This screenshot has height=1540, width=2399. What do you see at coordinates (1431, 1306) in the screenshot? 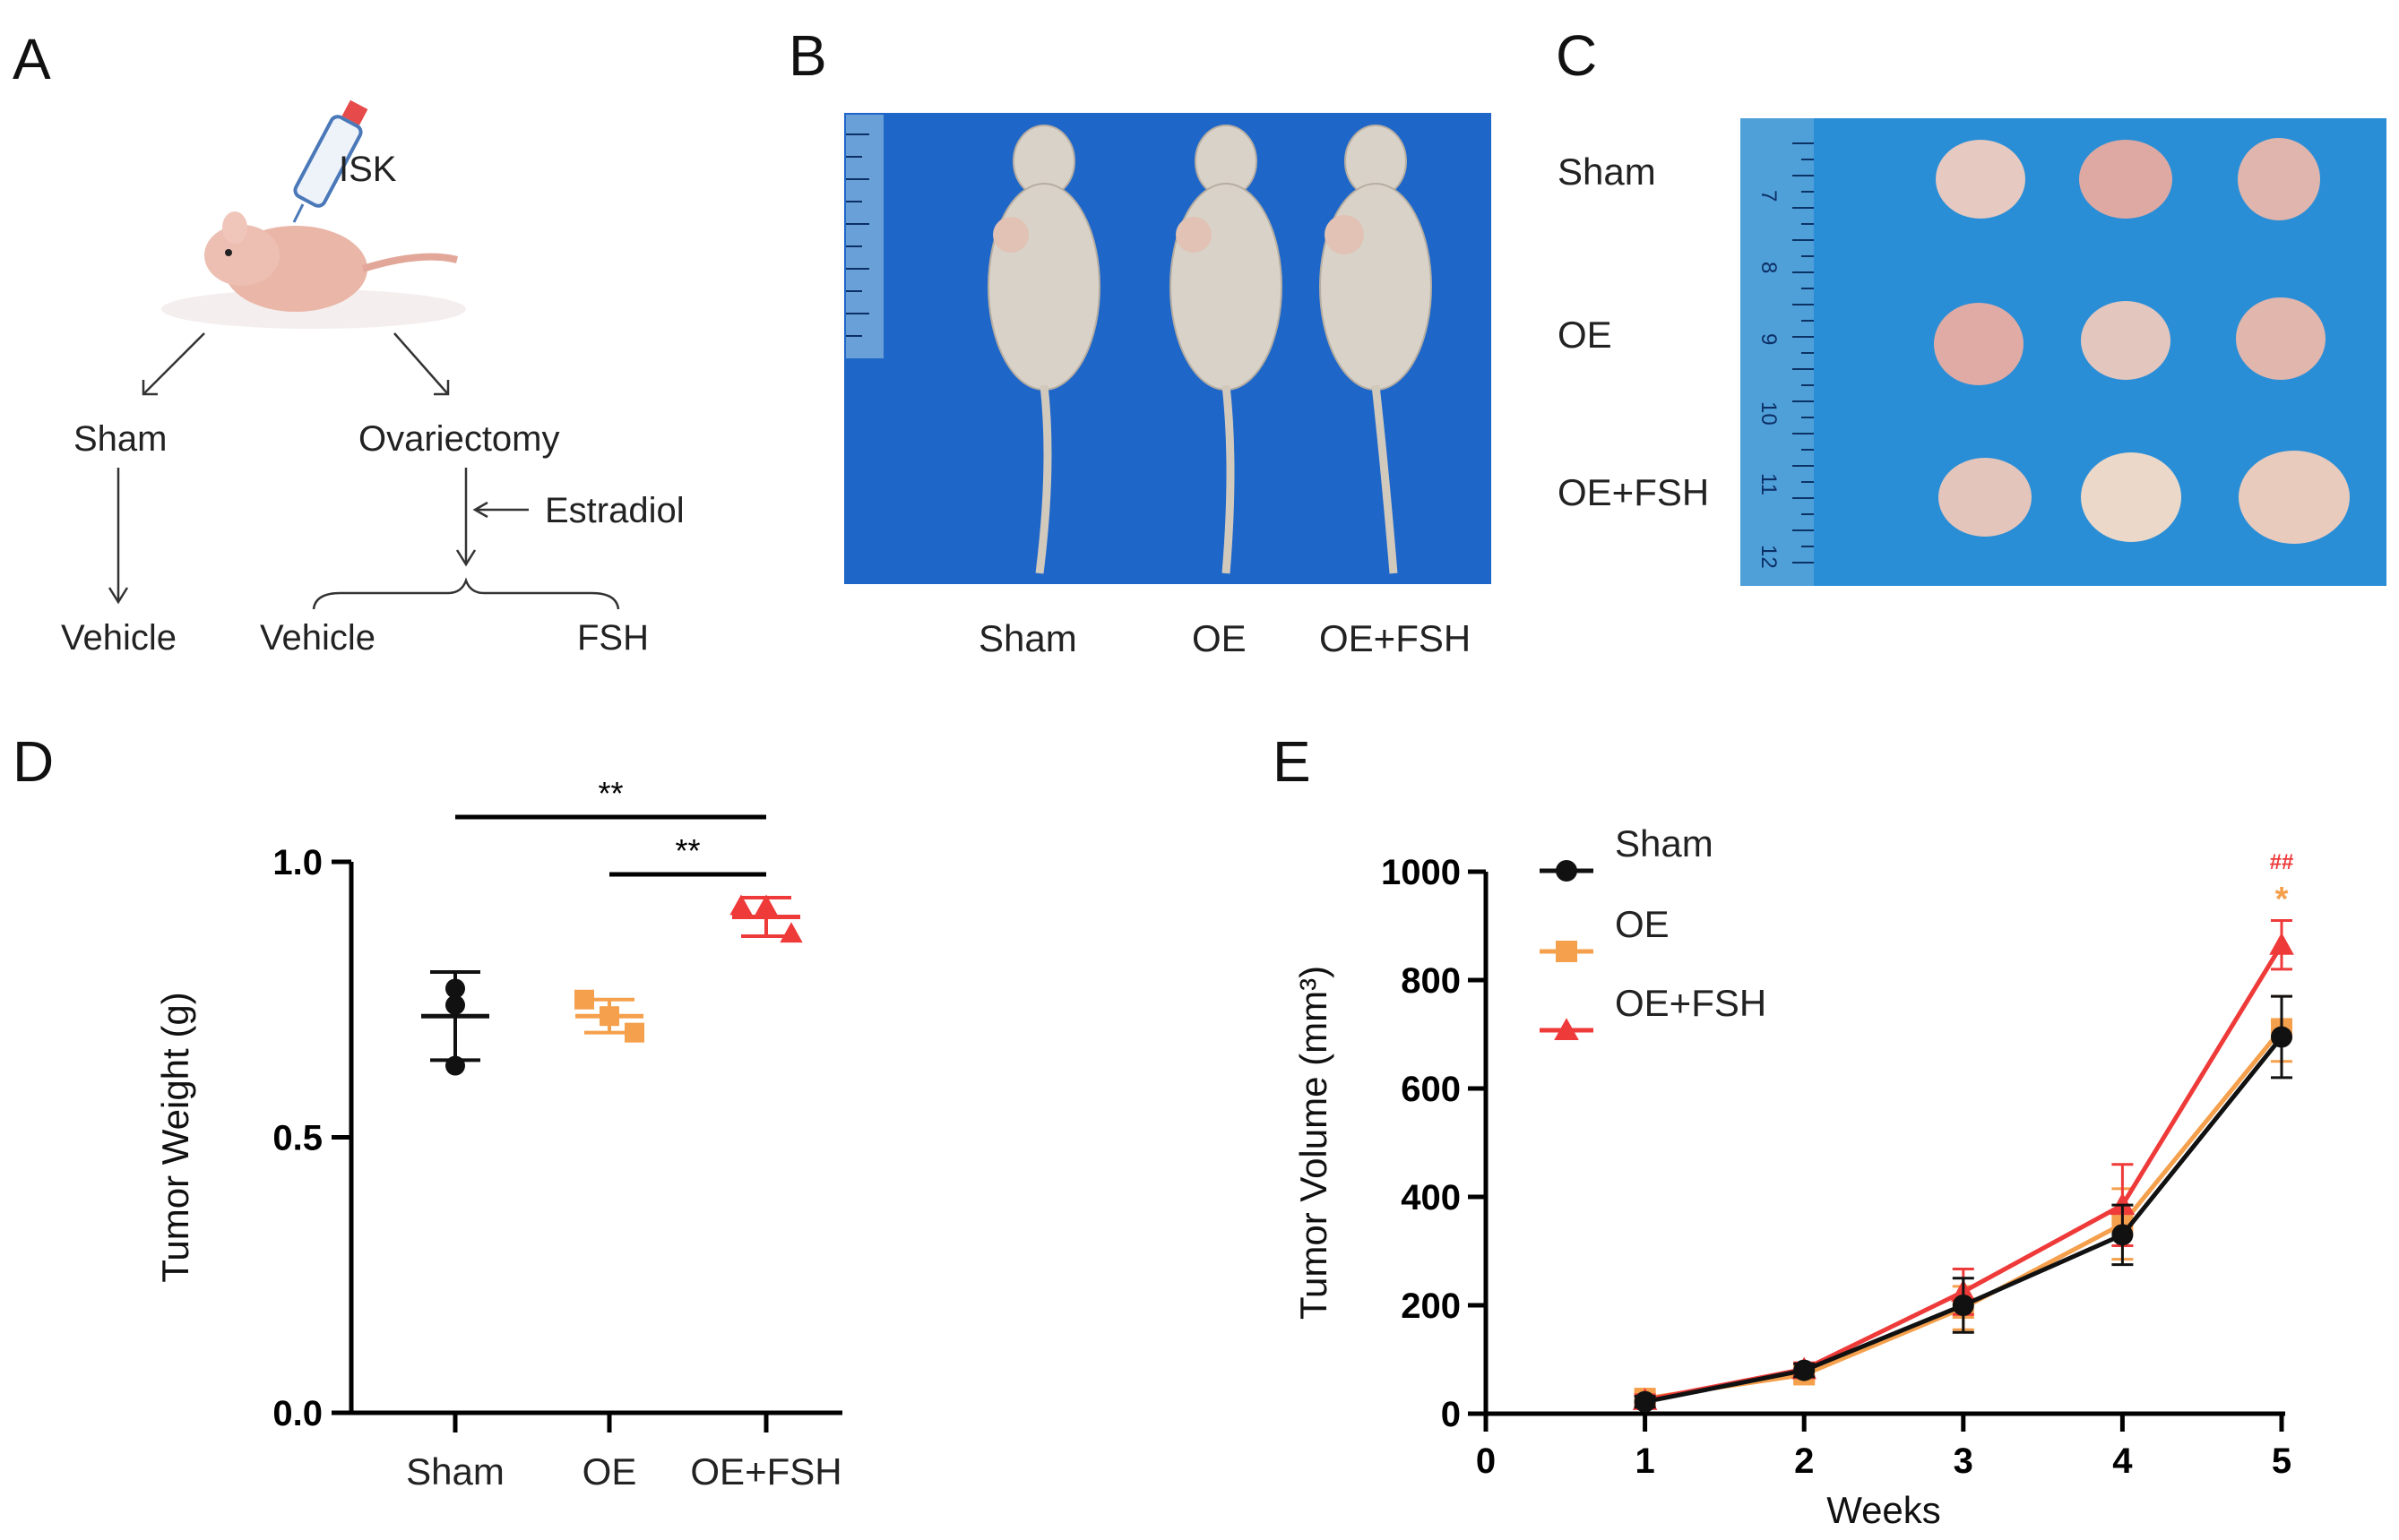
I see `y-tick-label: 200` at bounding box center [1431, 1306].